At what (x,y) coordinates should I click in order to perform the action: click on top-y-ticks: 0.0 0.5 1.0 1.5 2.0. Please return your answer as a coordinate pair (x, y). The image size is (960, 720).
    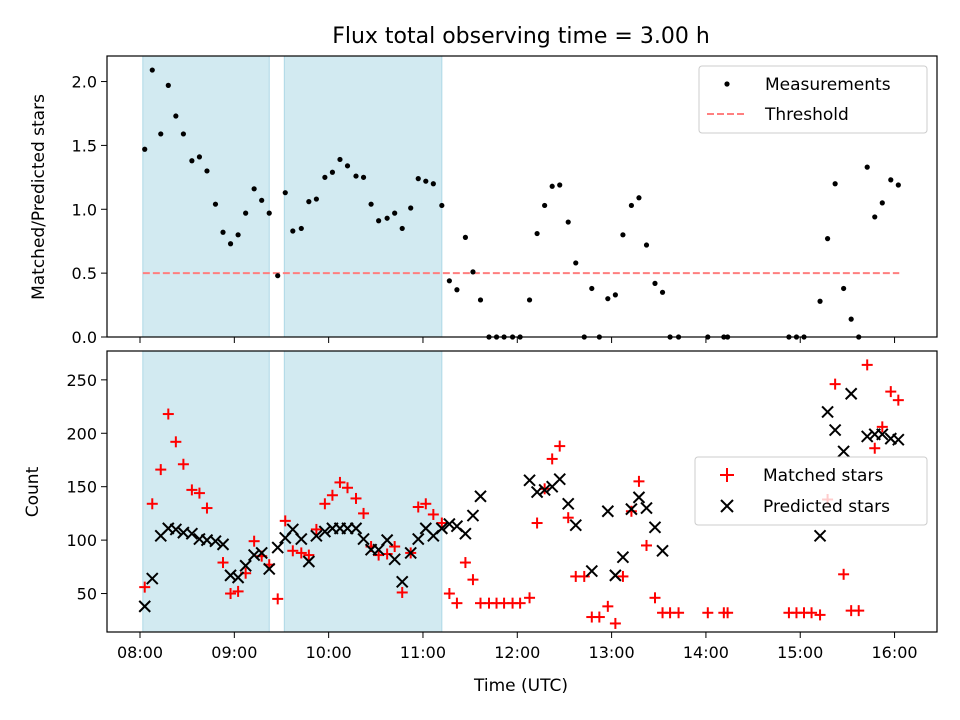
    Looking at the image, I should click on (89, 210).